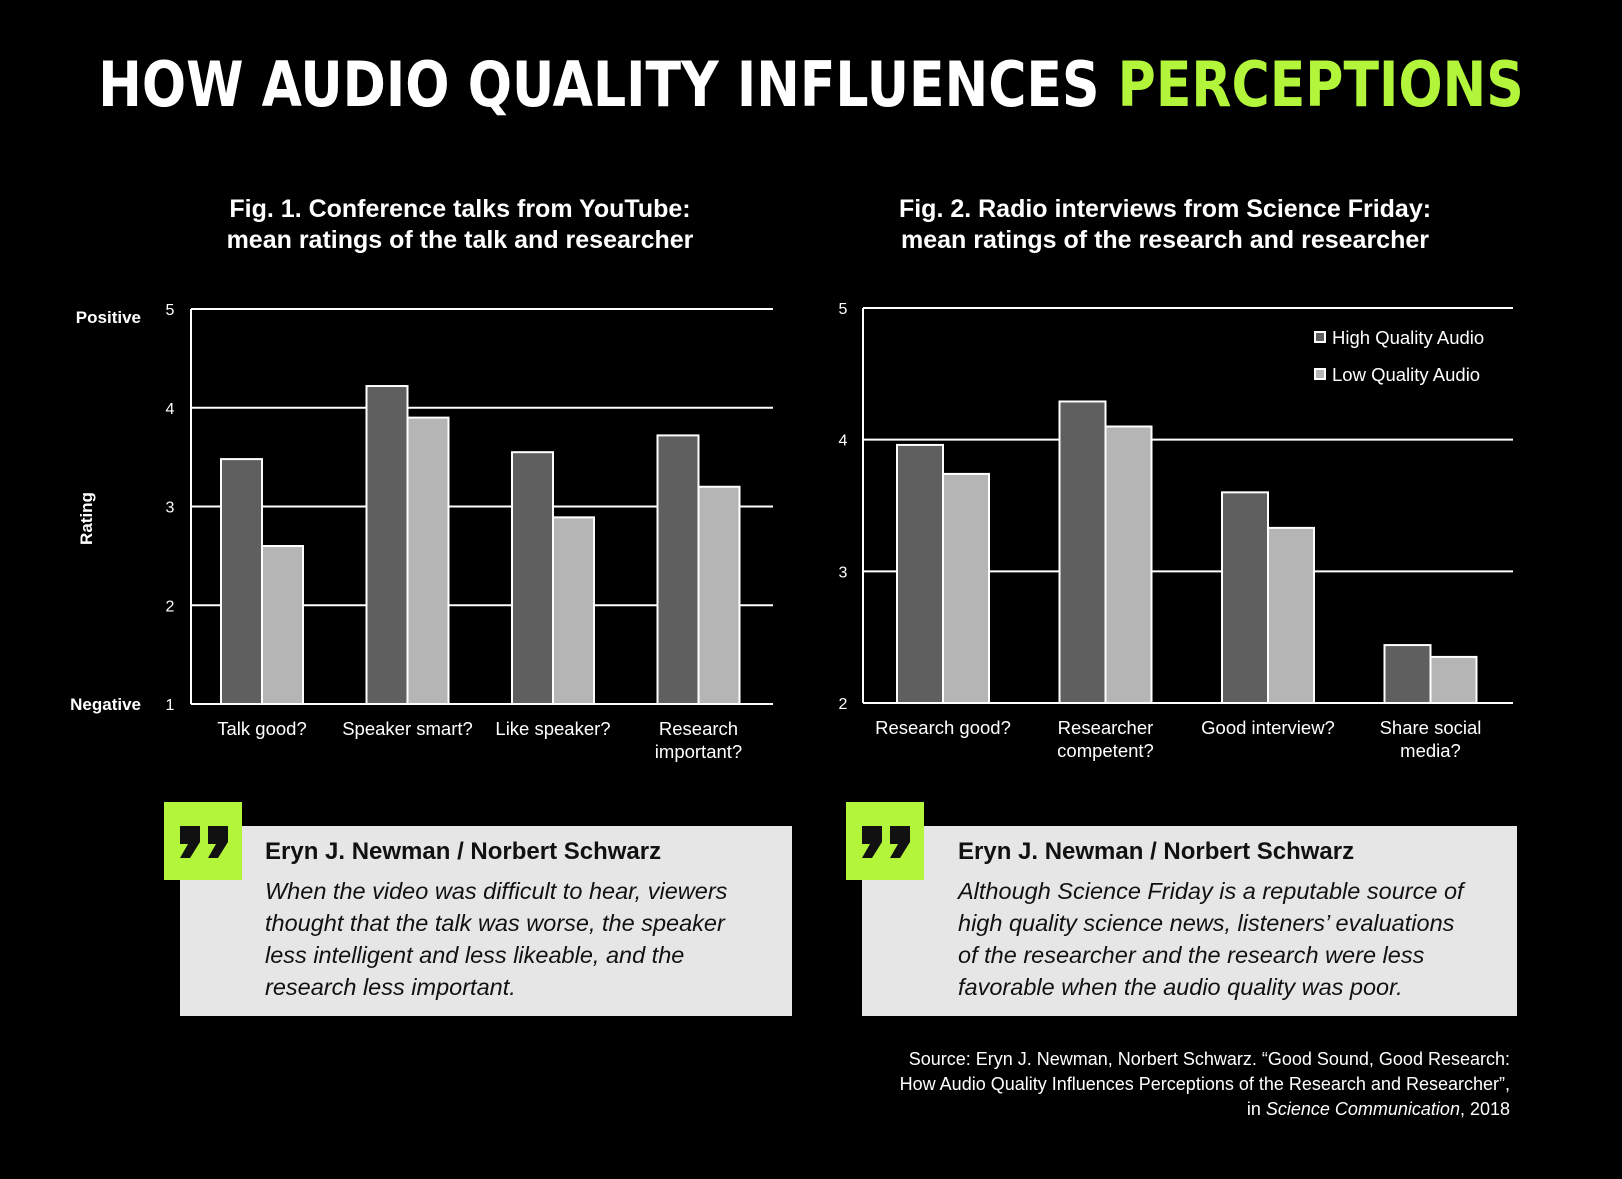 The image size is (1622, 1179). Describe the element at coordinates (843, 572) in the screenshot. I see `fig2-ytick-label: 3` at that location.